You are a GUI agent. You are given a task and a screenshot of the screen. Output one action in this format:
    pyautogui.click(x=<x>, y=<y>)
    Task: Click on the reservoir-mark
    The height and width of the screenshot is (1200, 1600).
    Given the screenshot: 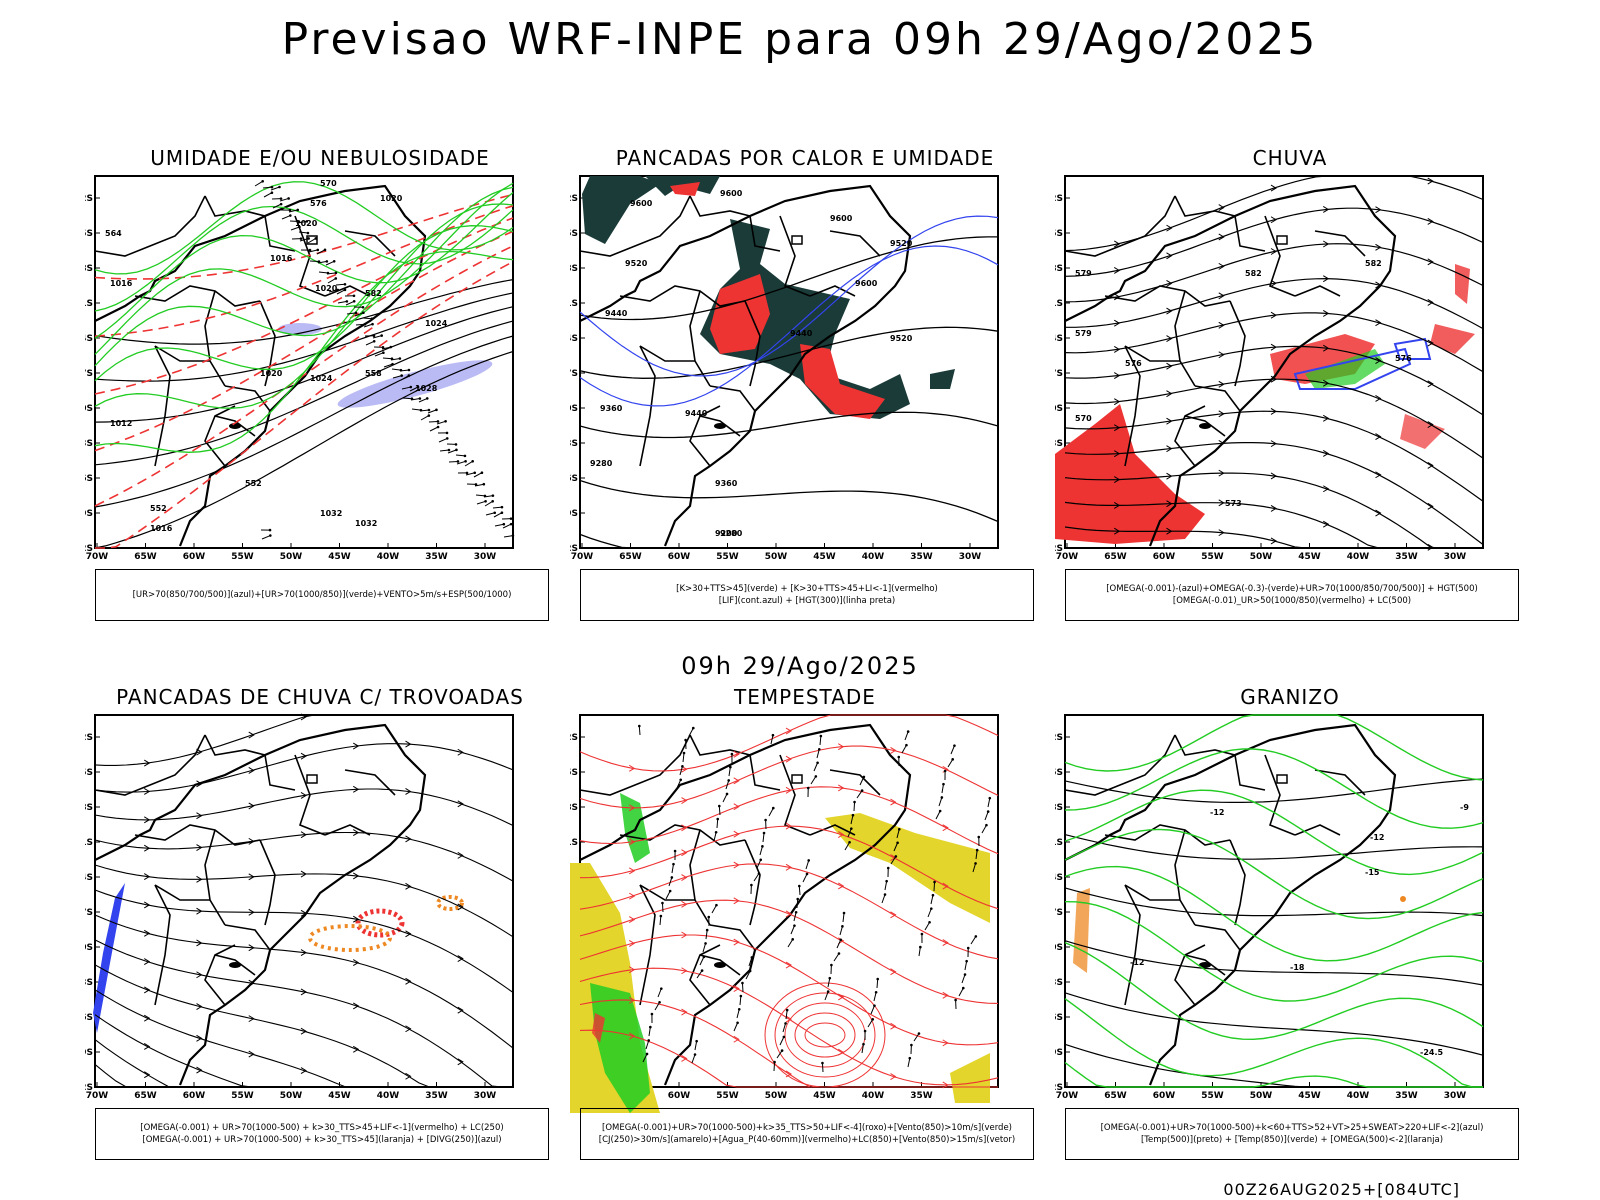 What is the action you would take?
    pyautogui.click(x=1282, y=240)
    